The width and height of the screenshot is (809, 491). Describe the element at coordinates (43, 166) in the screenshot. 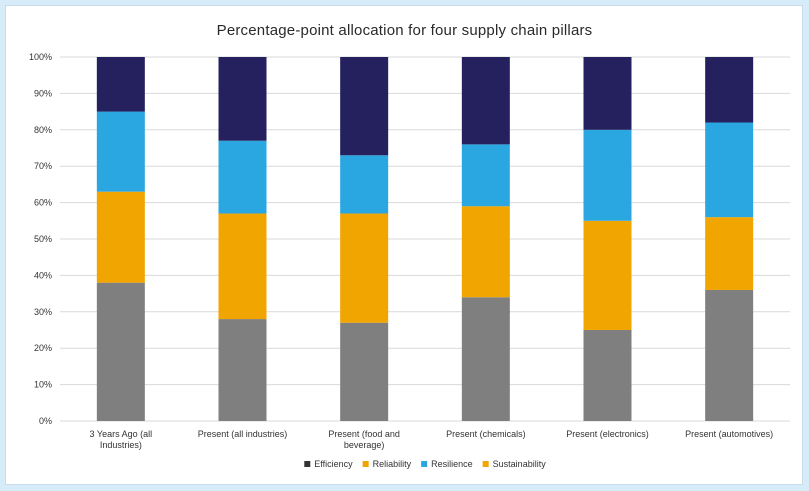

I see `y-tick-label: 70%` at that location.